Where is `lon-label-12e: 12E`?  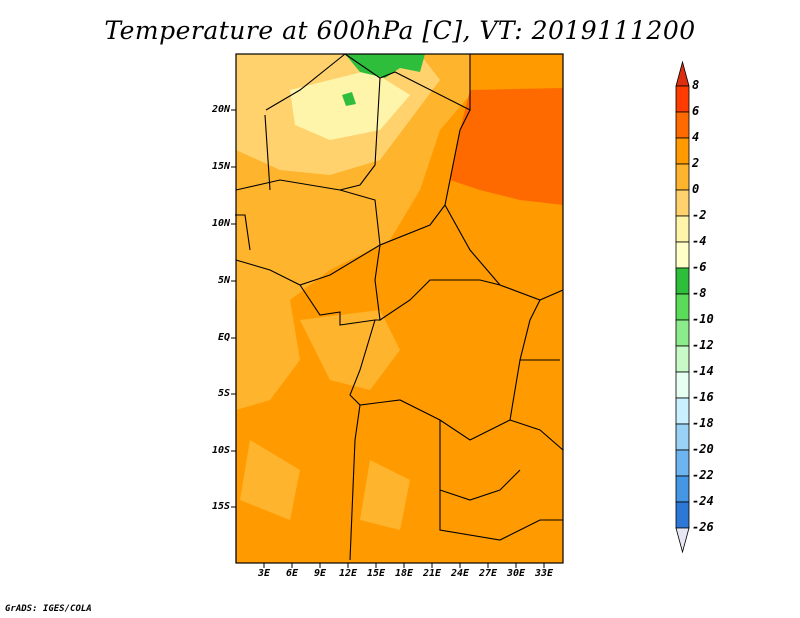 lon-label-12e: 12E is located at coordinates (348, 573).